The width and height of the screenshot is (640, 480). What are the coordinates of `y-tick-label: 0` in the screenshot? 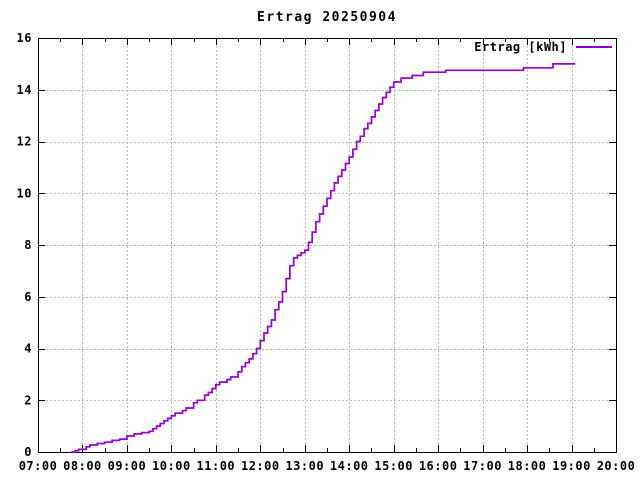 It's located at (28, 452).